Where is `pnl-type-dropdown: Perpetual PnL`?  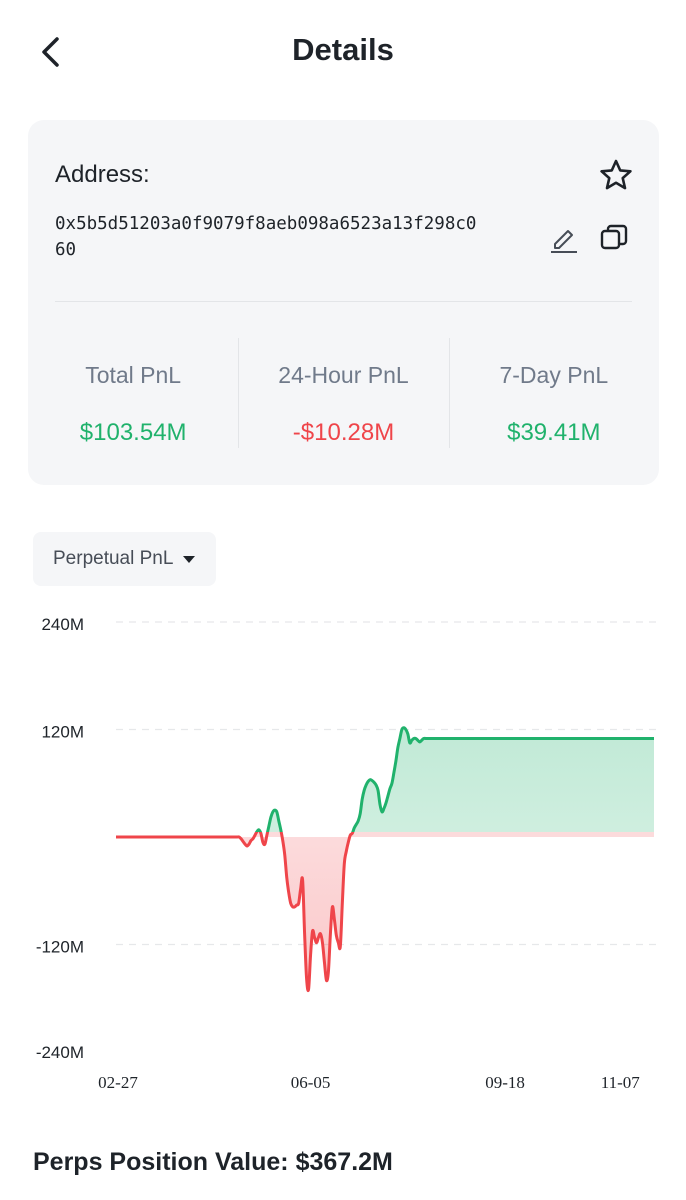
pnl-type-dropdown: Perpetual PnL is located at coordinates (124, 559).